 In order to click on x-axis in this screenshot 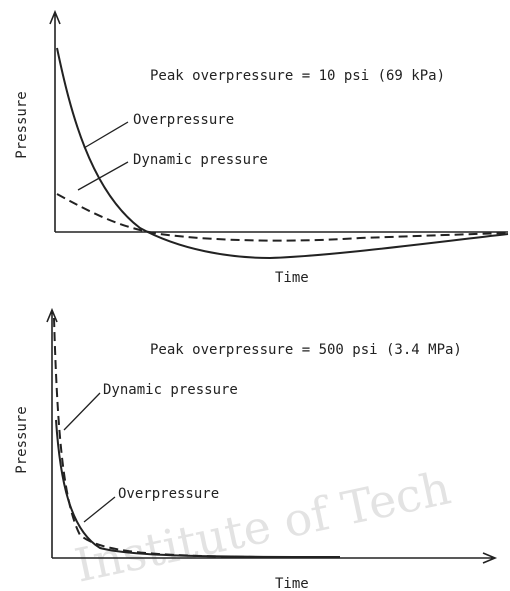, I will do `click(275, 558)`.